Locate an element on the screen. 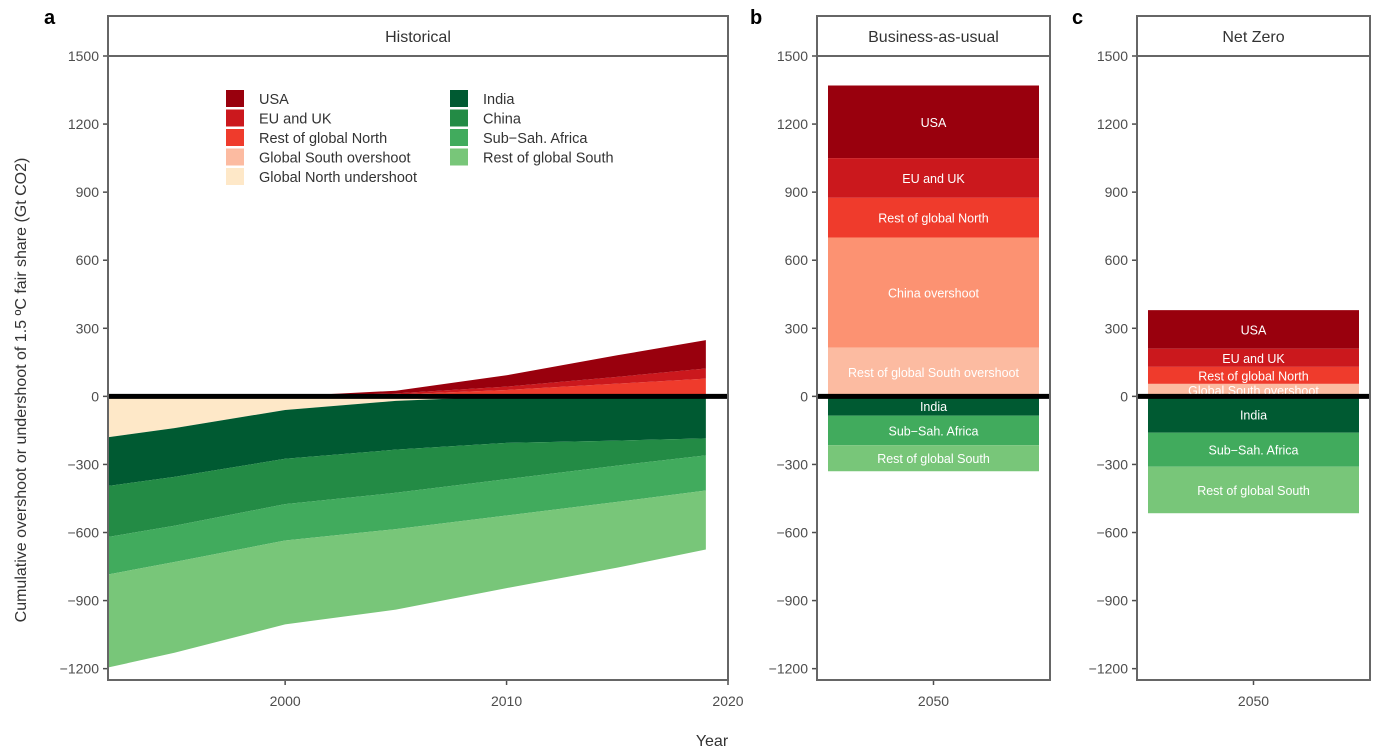  bar-label-china-overshoot: China overshoot is located at coordinates (934, 294).